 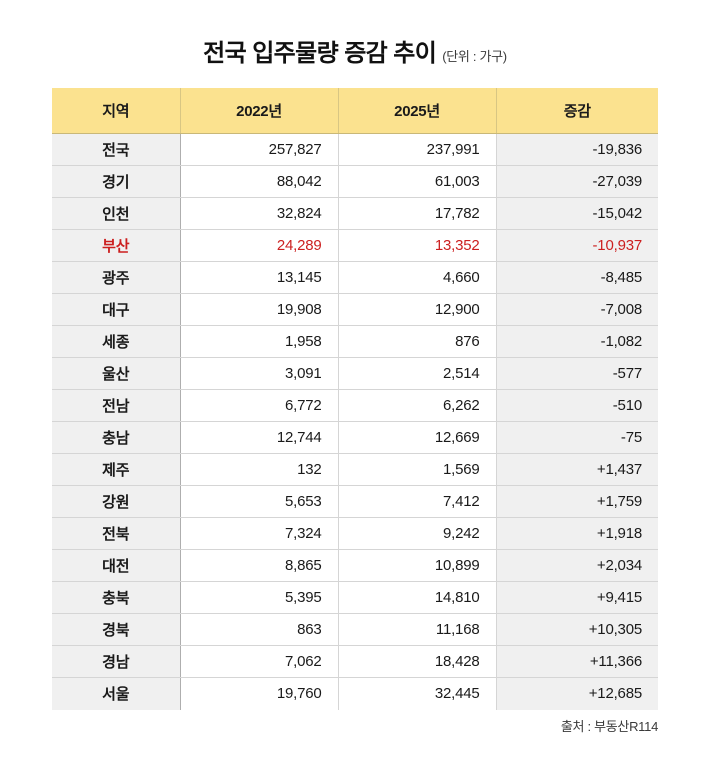 What do you see at coordinates (417, 111) in the screenshot?
I see `column-header-2025: 2025년` at bounding box center [417, 111].